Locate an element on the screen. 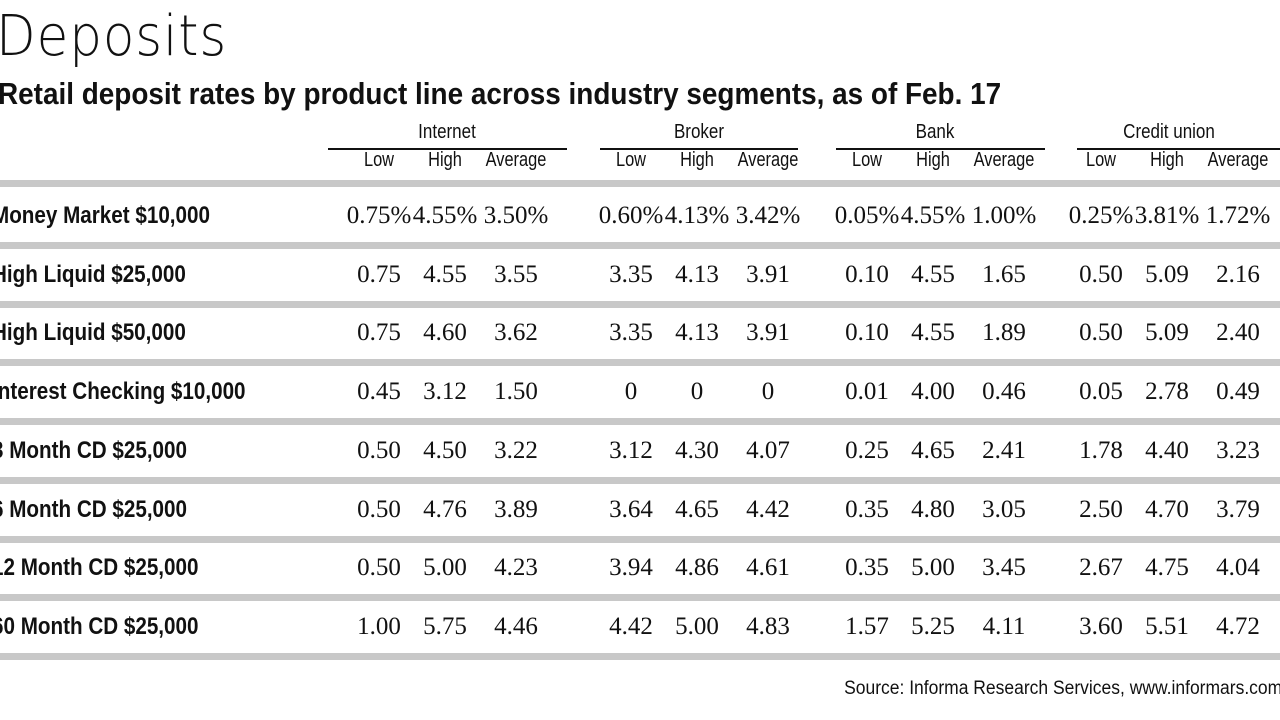  table-cell: 4.50 is located at coordinates (445, 450).